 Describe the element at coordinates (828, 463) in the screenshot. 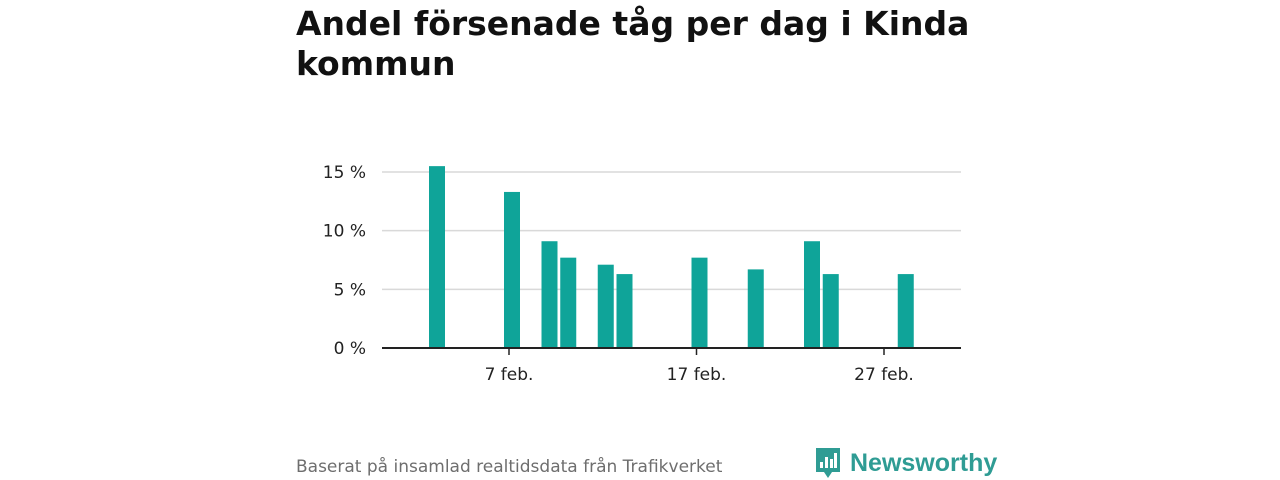

I see `newsworthy-logo-icon` at that location.